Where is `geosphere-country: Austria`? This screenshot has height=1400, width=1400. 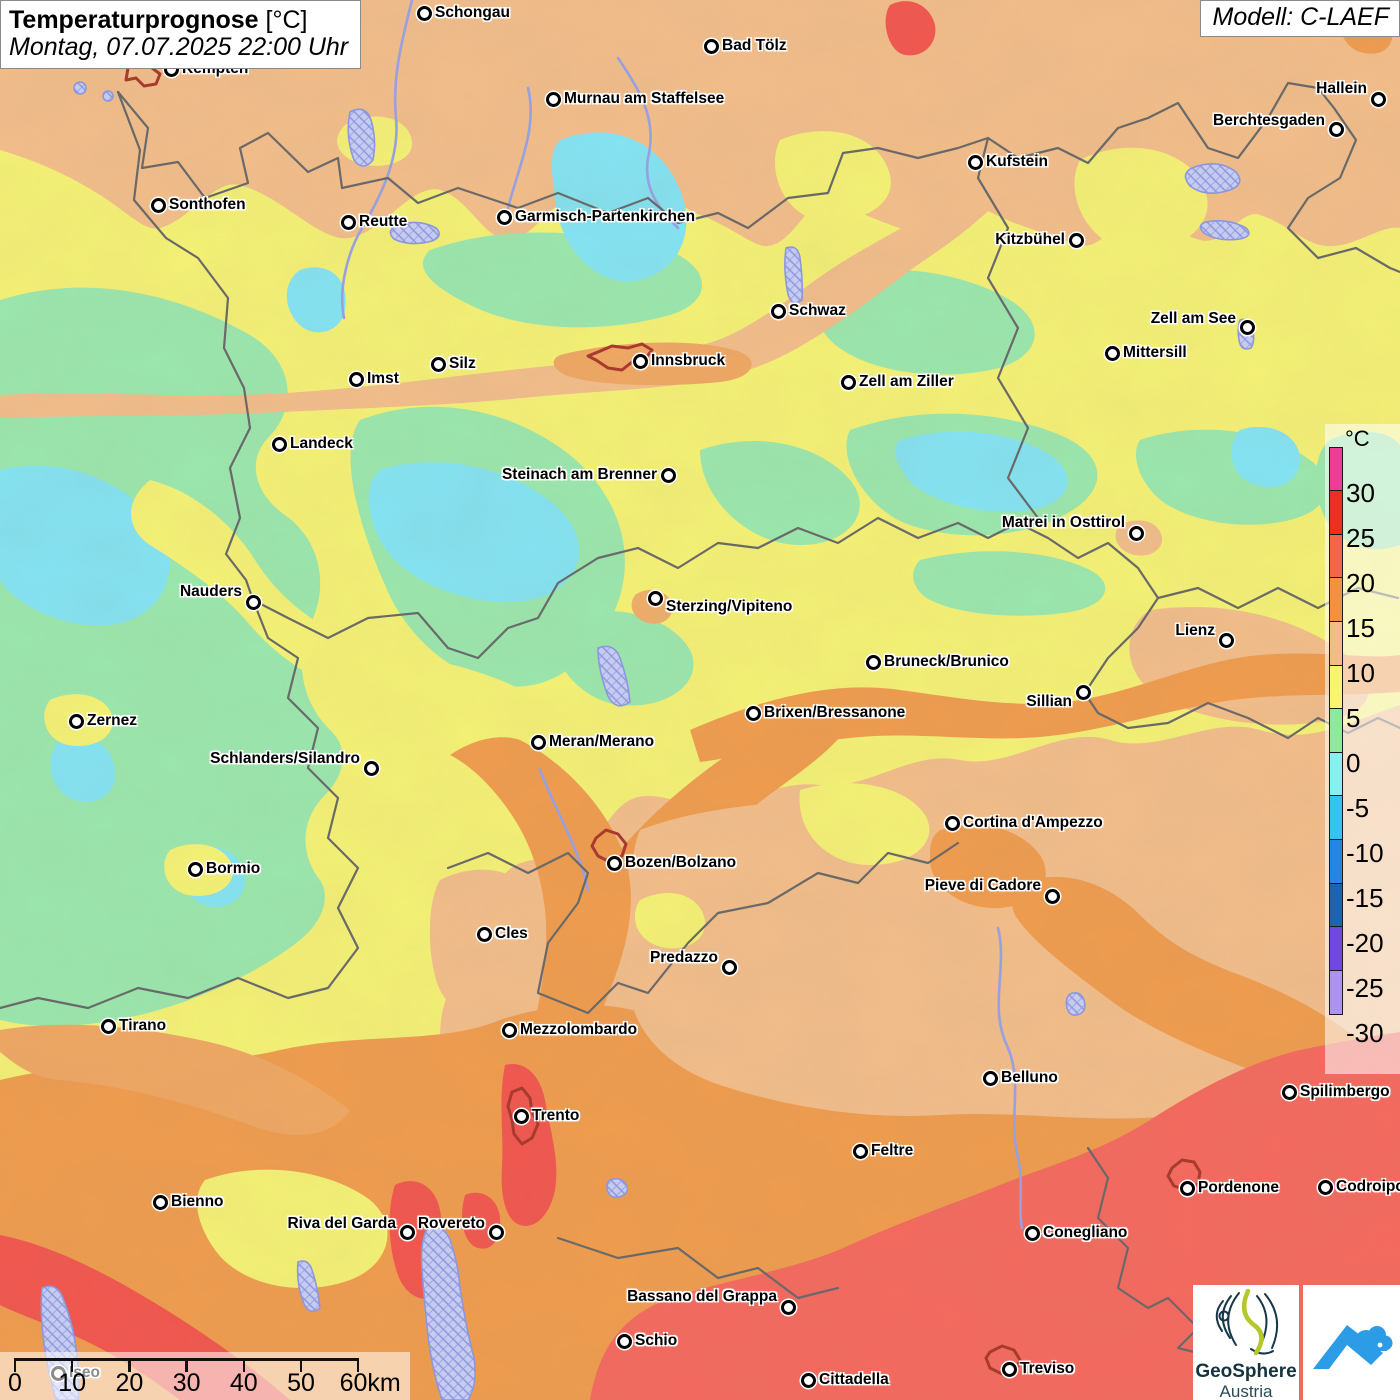
geosphere-country: Austria is located at coordinates (1246, 1391).